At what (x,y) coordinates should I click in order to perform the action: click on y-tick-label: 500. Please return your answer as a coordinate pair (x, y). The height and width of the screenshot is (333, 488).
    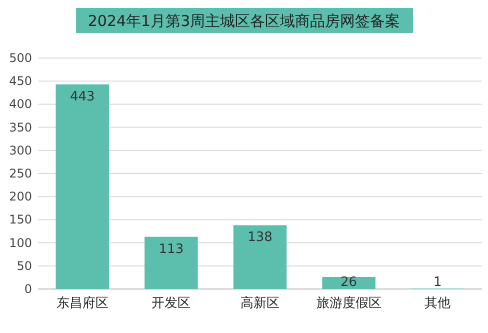
    Looking at the image, I should click on (20, 58).